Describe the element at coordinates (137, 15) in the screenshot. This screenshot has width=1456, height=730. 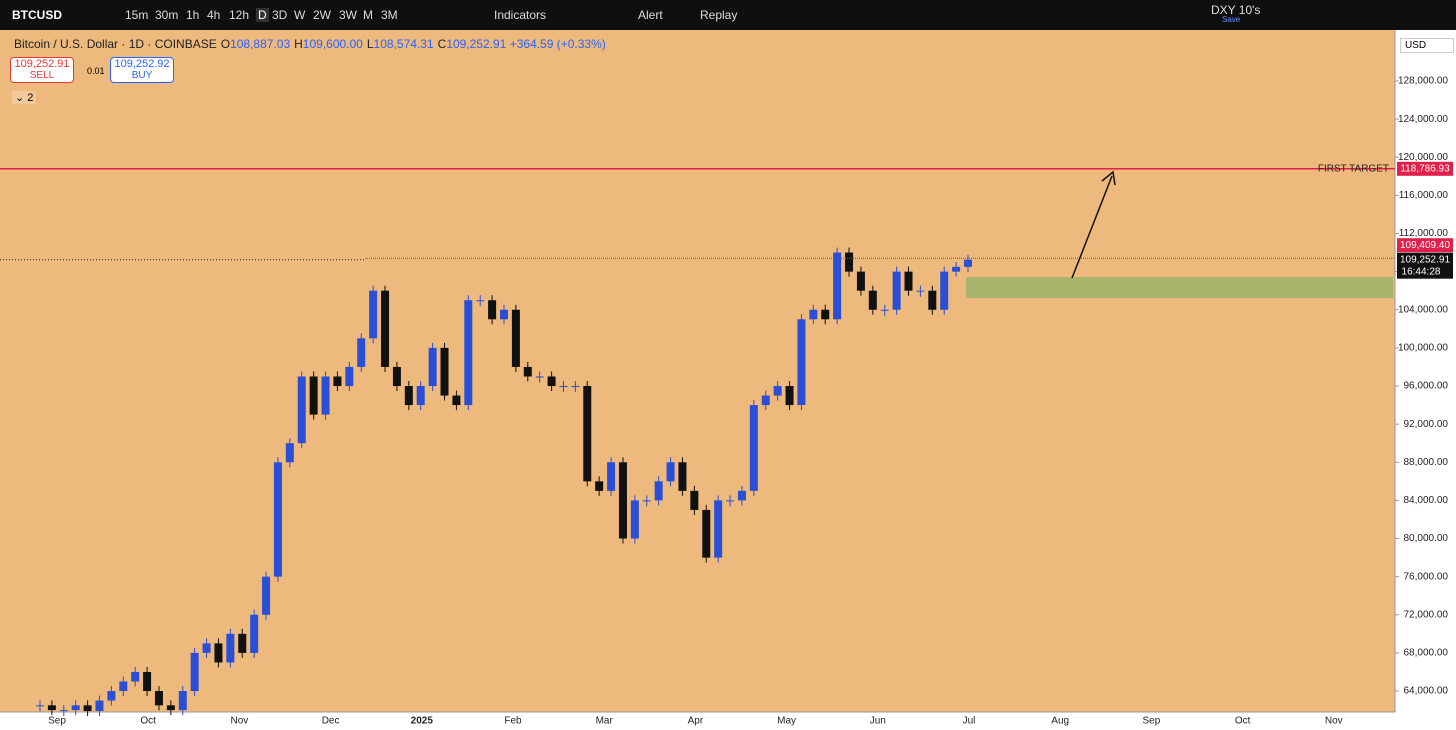
I see `interval: 15m` at that location.